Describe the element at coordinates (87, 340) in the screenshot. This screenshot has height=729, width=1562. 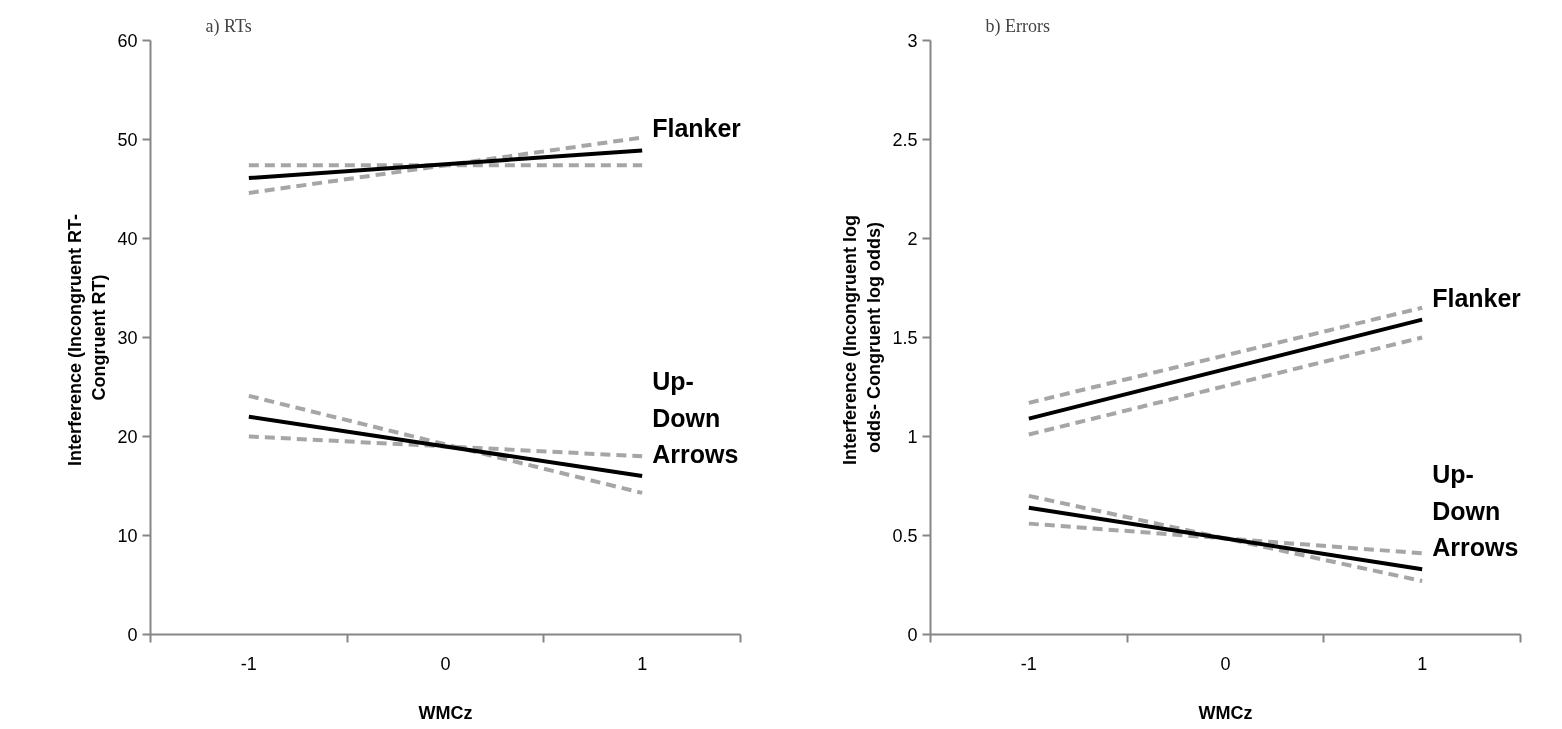
I see `y-axis-title: Interference (Incongruent RT- Congruent RT)` at that location.